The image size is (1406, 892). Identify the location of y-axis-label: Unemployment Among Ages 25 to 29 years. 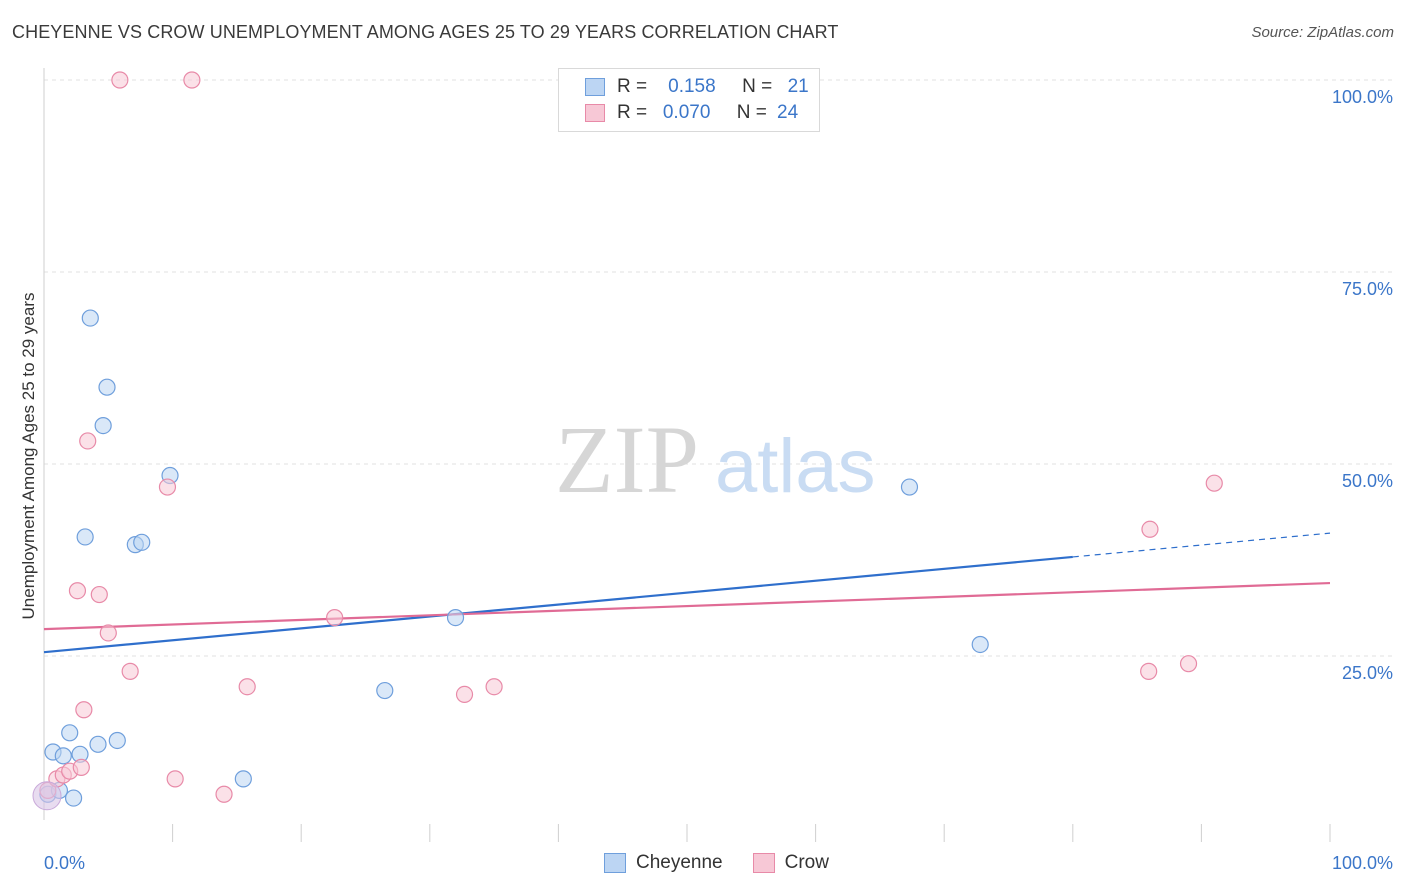
(28, 456).